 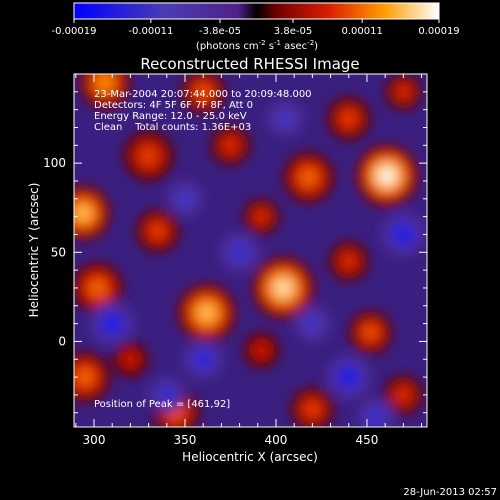 What do you see at coordinates (249, 64) in the screenshot?
I see `chart-title: Reconstructed RHESSI Image` at bounding box center [249, 64].